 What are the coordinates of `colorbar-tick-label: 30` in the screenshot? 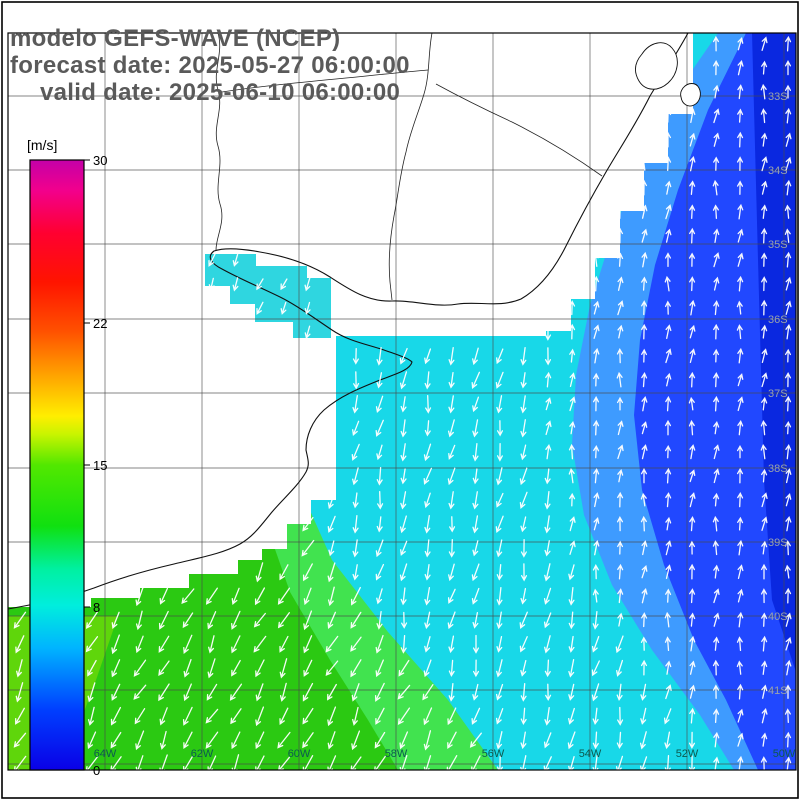 It's located at (100, 160).